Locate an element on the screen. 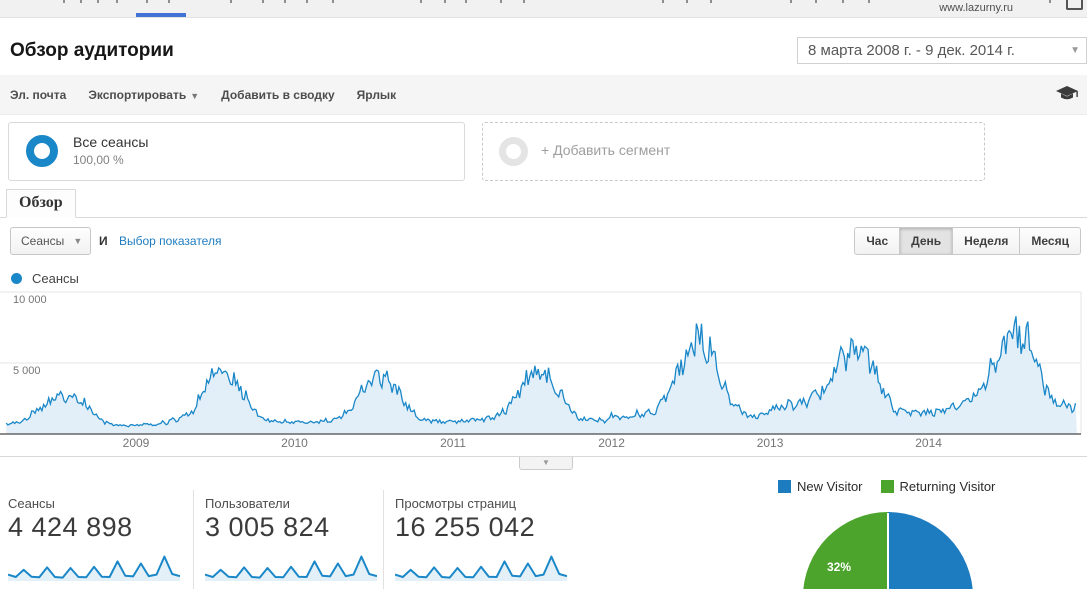  x-axis-tick: 2014 is located at coordinates (928, 443).